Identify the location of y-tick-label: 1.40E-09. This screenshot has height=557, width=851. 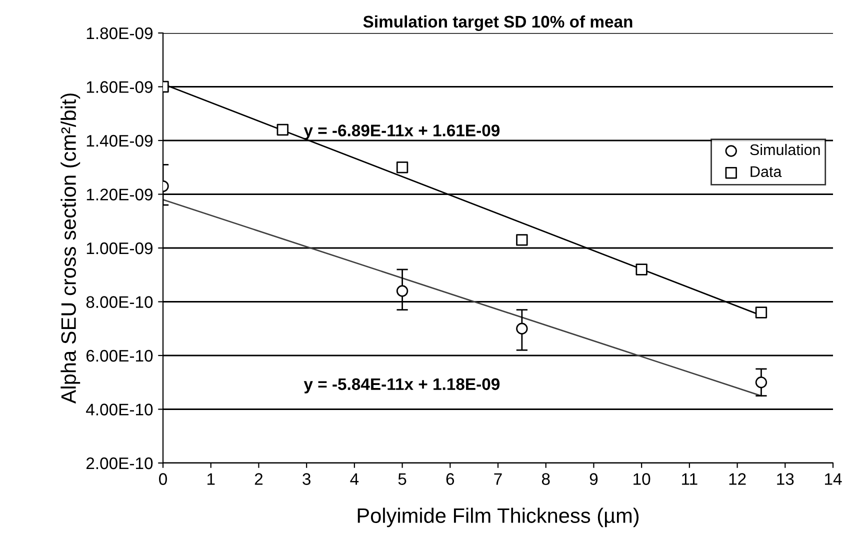
(119, 140).